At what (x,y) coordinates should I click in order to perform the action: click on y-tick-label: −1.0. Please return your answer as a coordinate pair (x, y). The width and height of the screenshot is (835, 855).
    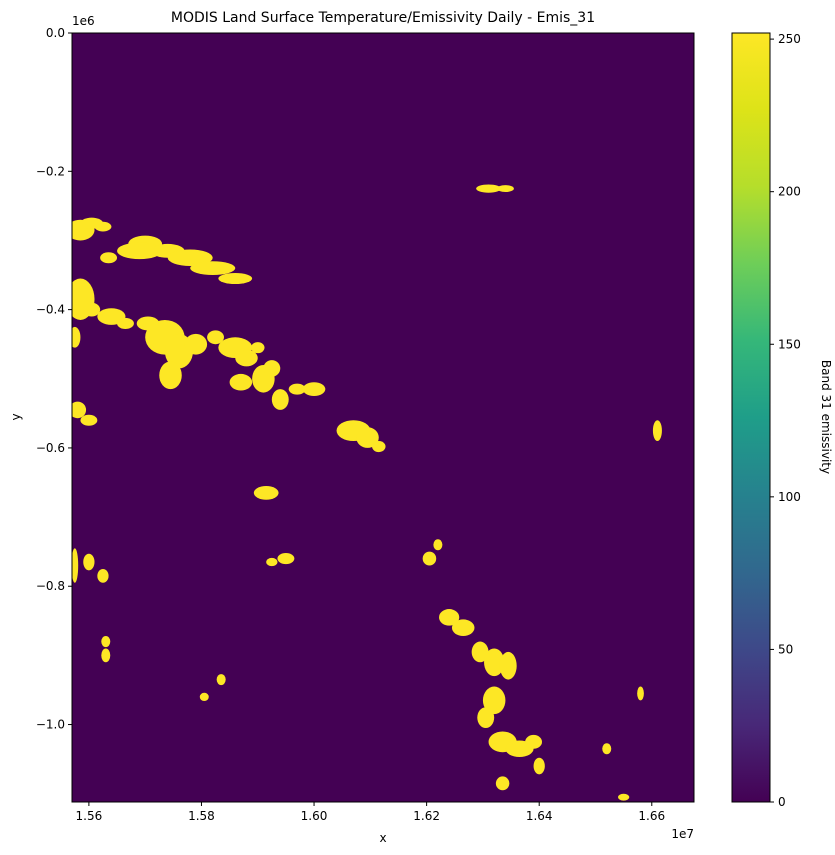
    Looking at the image, I should click on (50, 725).